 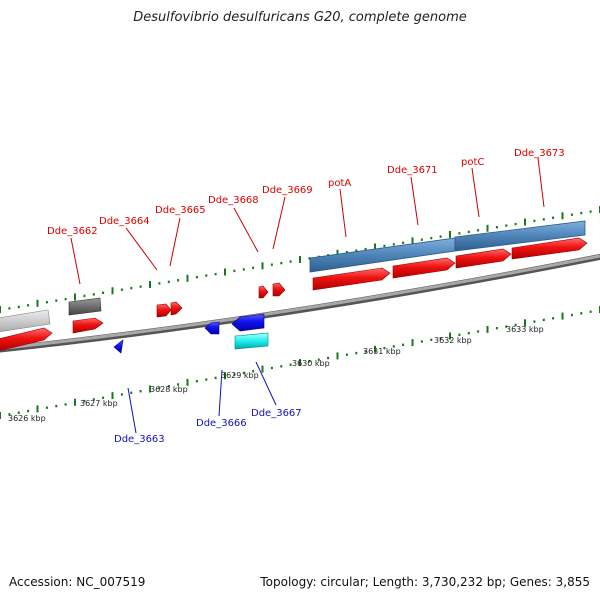 What do you see at coordinates (382, 351) in the screenshot?
I see `scale-label: 3631 kbp` at bounding box center [382, 351].